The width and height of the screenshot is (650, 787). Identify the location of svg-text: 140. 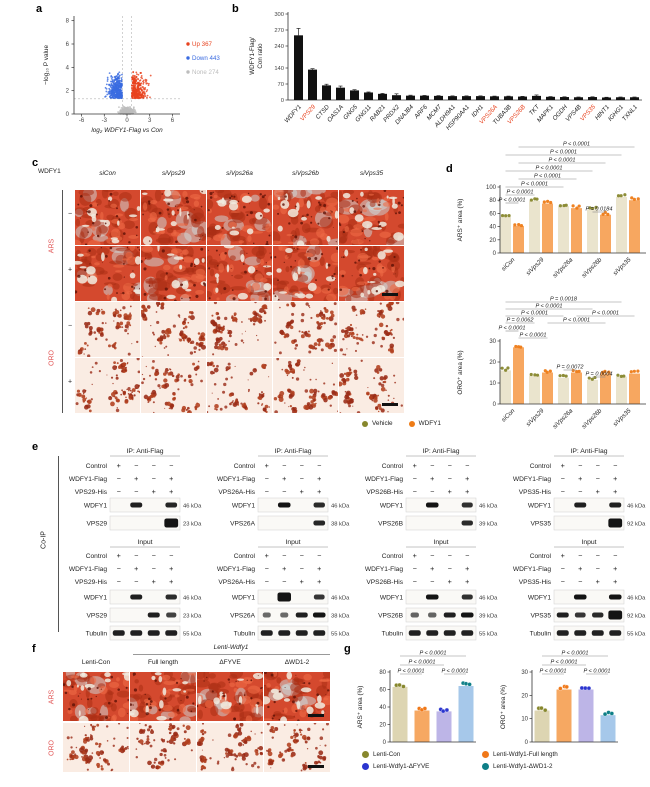
(279, 69).